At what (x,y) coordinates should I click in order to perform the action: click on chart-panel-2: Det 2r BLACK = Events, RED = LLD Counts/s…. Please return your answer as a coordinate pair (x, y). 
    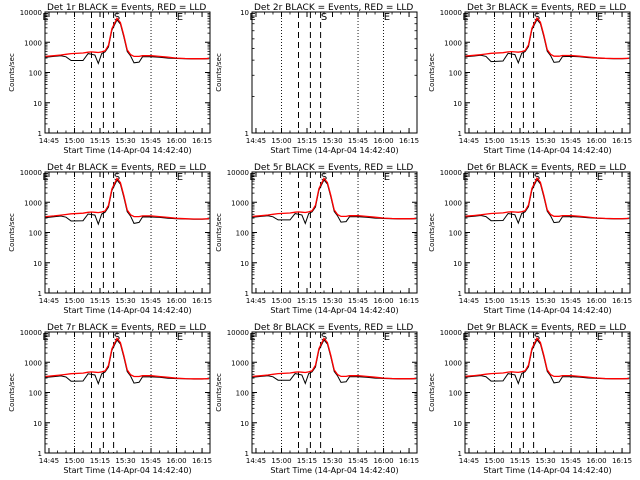
    Looking at the image, I should click on (317, 79).